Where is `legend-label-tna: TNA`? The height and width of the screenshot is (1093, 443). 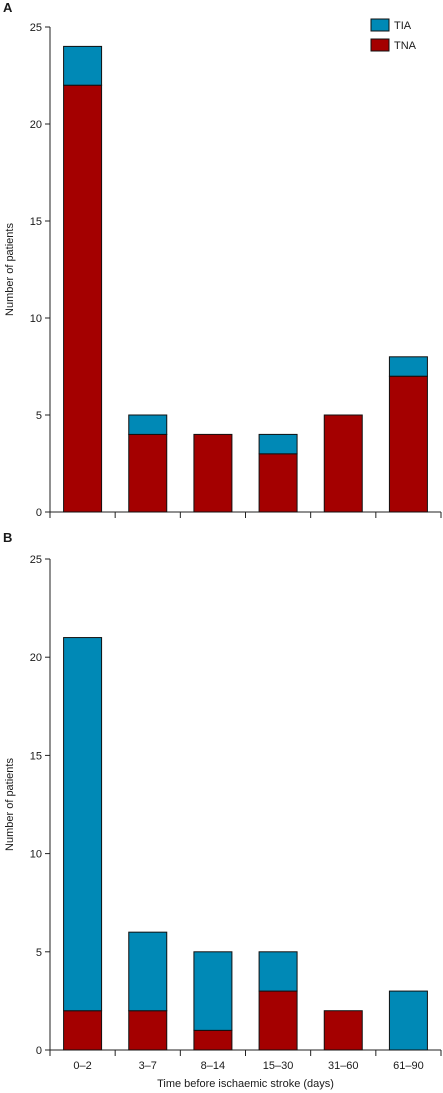 legend-label-tna: TNA is located at coordinates (405, 46).